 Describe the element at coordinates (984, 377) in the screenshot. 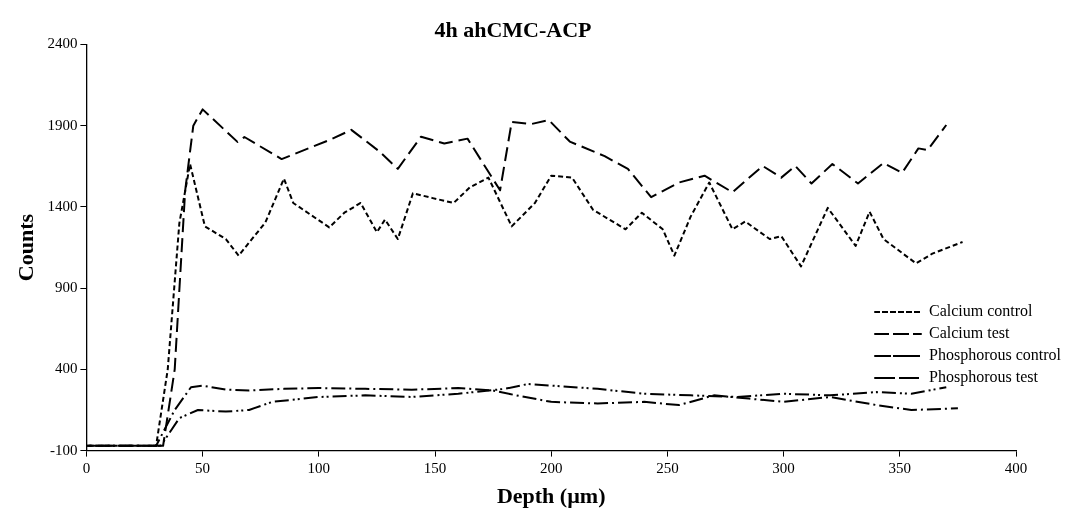

I see `legend-label: Phosphorous test` at that location.